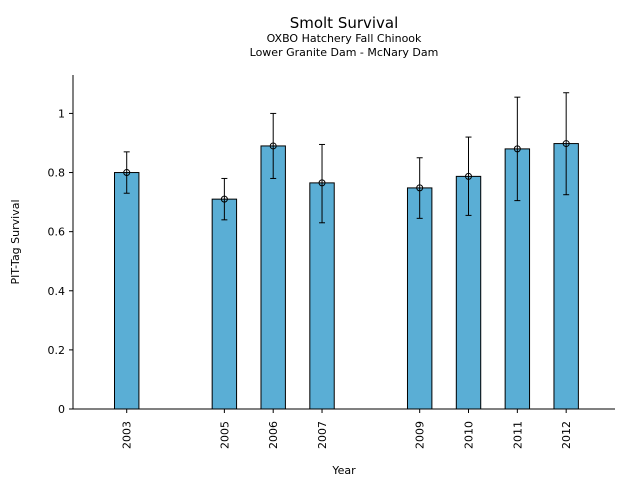  Describe the element at coordinates (343, 470) in the screenshot. I see `x-axis-label: Year` at that location.